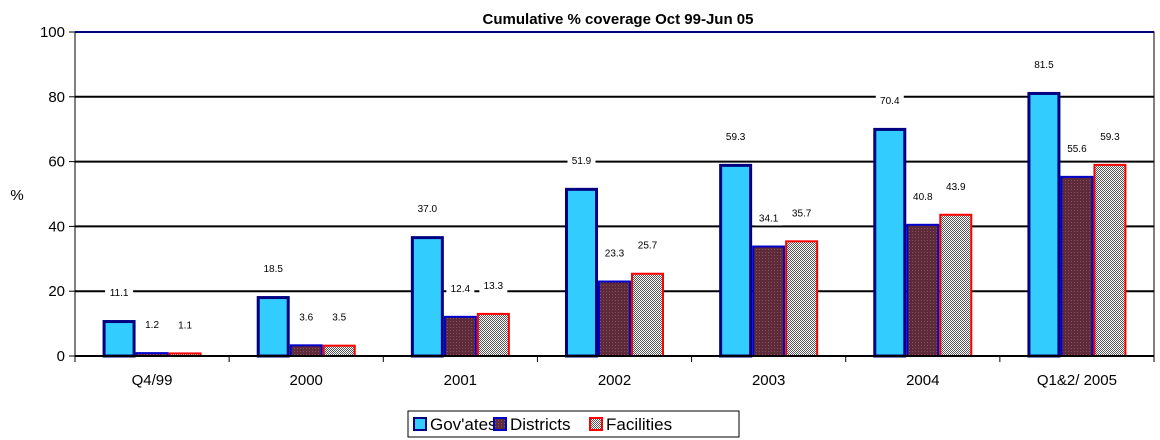 This screenshot has width=1160, height=440. I want to click on legend: Gov'ates Districts Facilities, so click(573, 424).